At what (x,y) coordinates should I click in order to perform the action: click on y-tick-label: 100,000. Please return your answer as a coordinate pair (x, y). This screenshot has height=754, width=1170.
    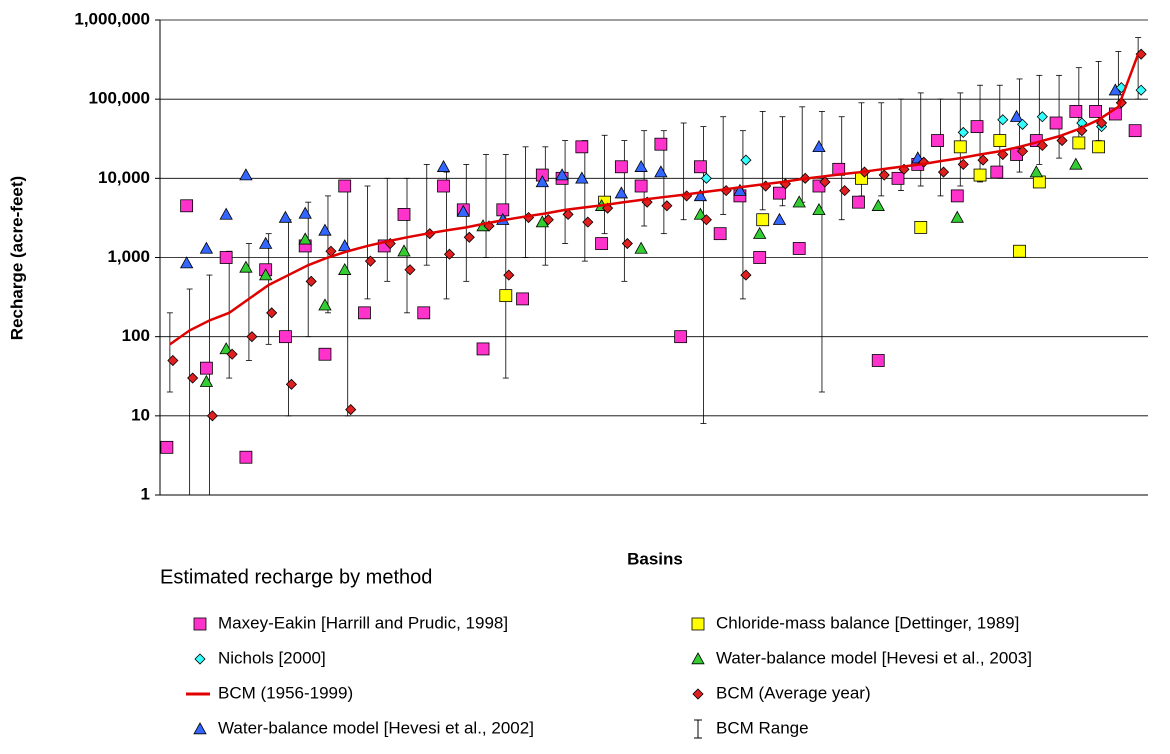
    Looking at the image, I should click on (119, 98).